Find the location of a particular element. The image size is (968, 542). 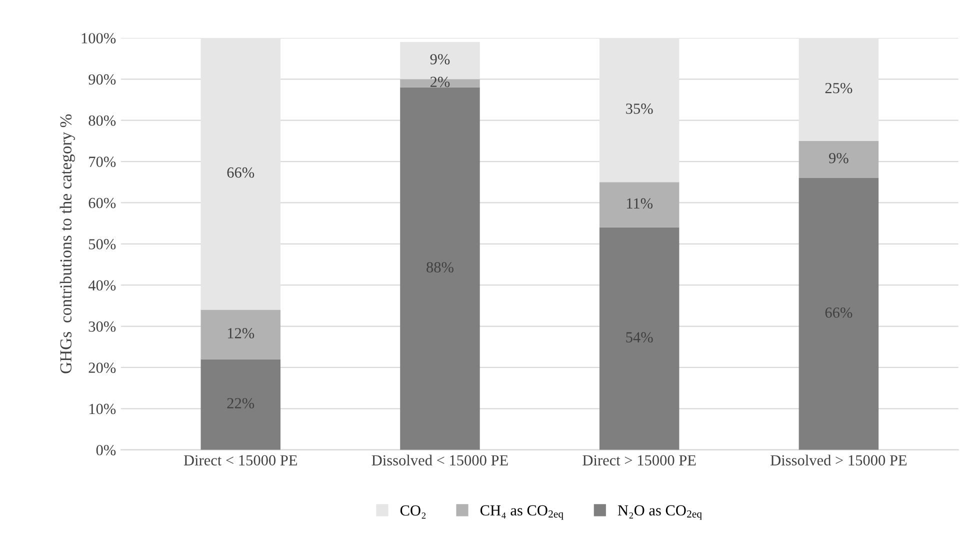

y-tick-label: 10% is located at coordinates (102, 409).